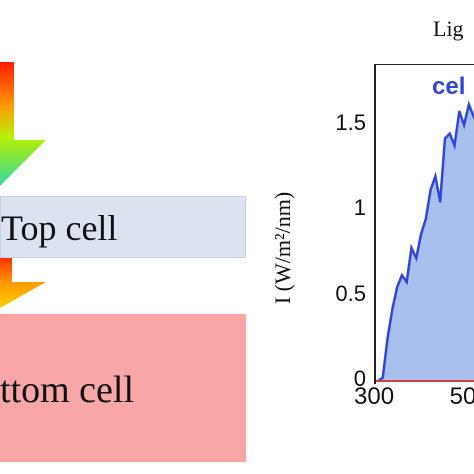  I want to click on series-annotation: cel, so click(449, 86).